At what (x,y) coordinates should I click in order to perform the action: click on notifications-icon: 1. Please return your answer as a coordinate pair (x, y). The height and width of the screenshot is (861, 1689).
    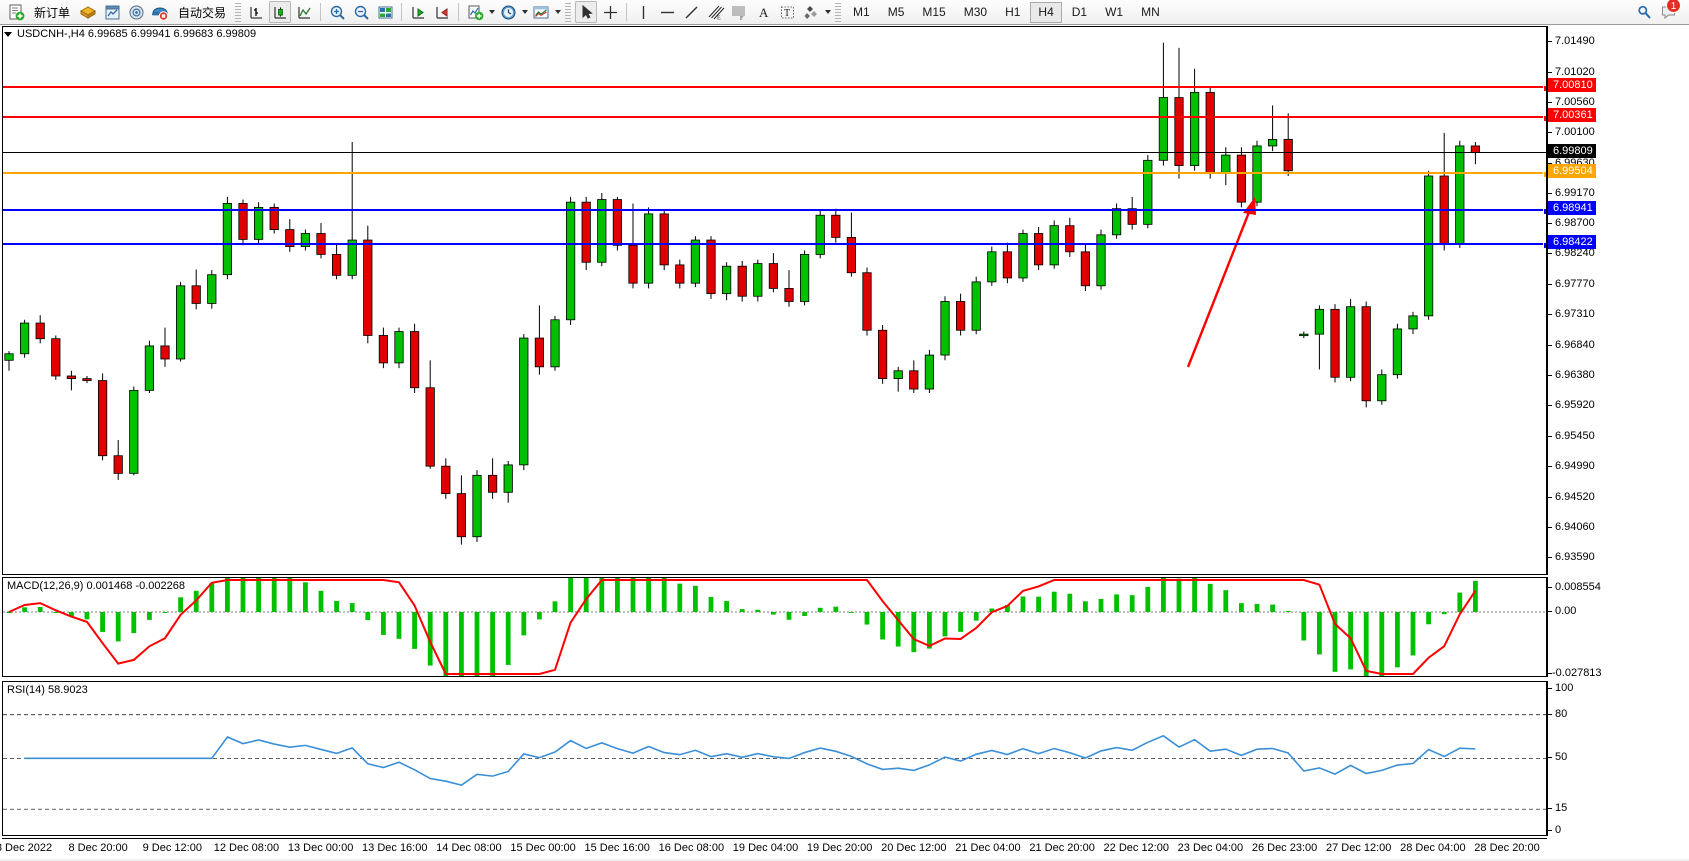
    Looking at the image, I should click on (1669, 11).